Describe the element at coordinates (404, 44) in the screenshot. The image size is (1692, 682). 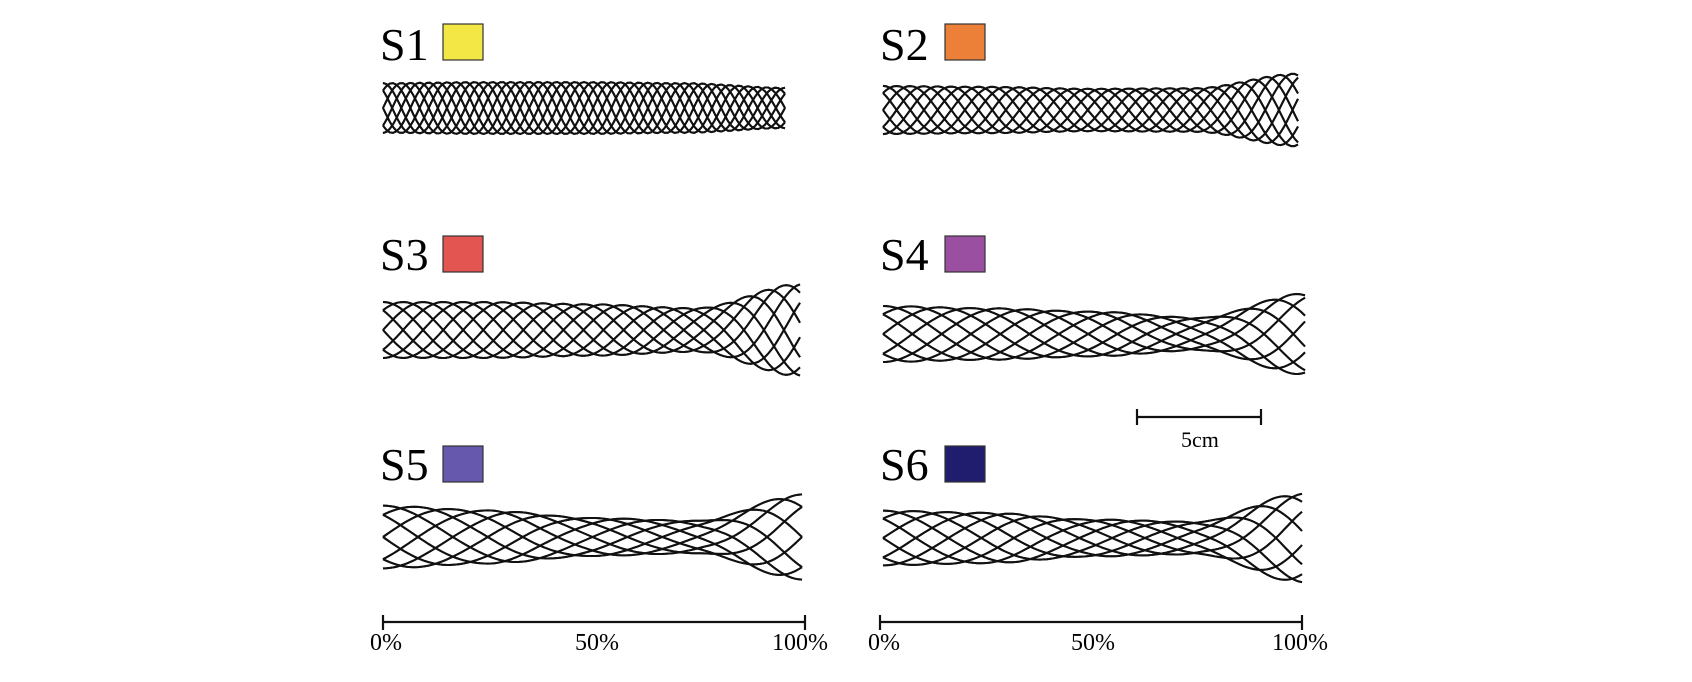
I see `panel-label-s1: S1` at that location.